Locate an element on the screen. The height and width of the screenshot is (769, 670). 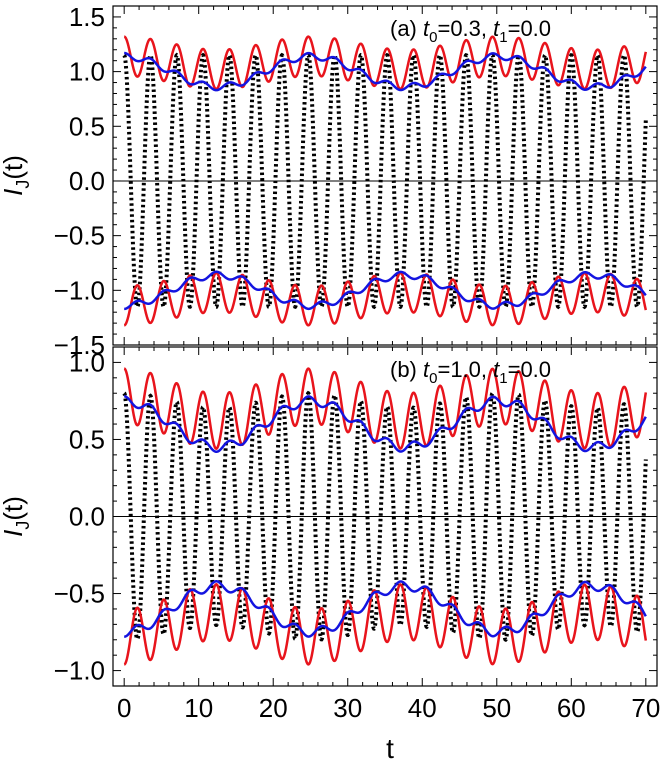
x-tick-label: 20 is located at coordinates (273, 708).